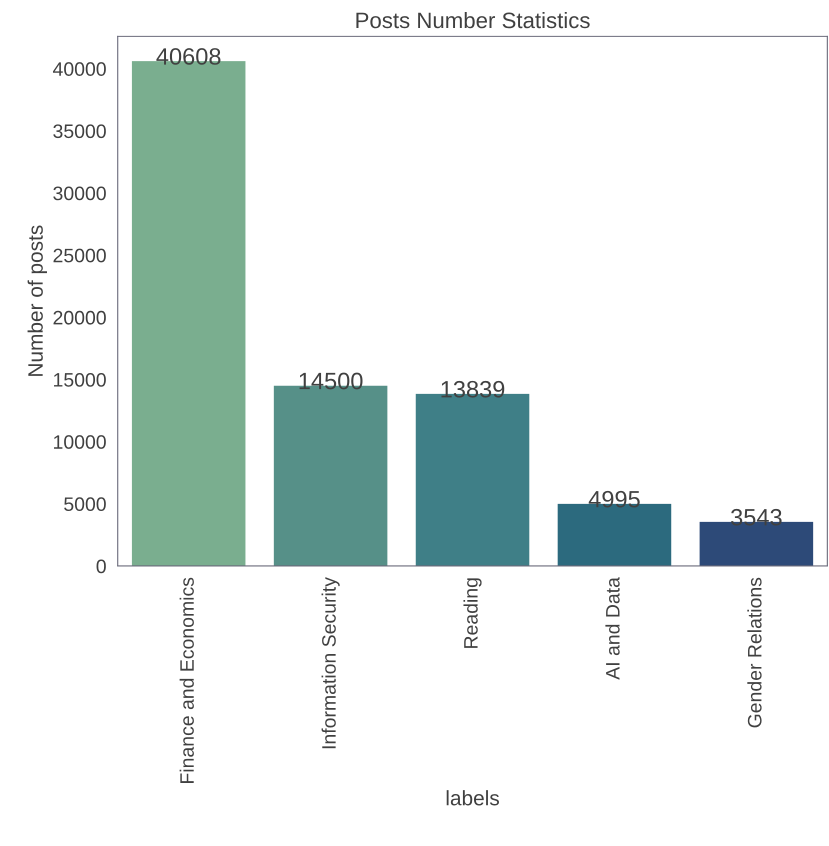 The image size is (829, 846). I want to click on x-tick-label: AI and Data, so click(612, 628).